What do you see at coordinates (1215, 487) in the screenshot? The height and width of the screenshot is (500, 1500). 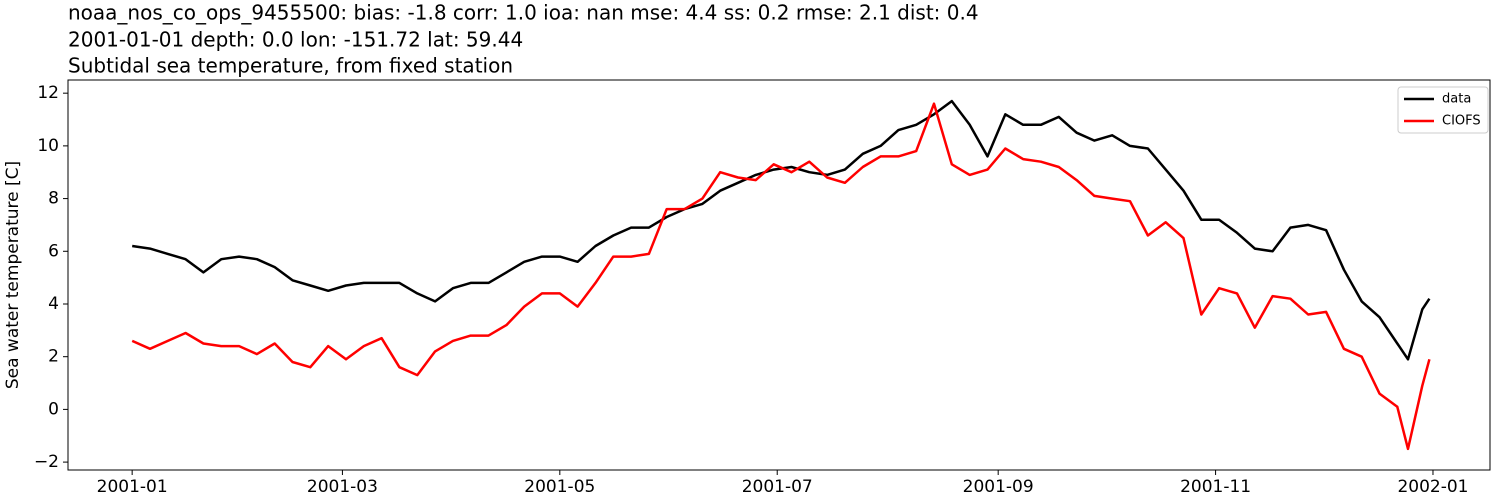 I see `x-tick-label: 2001-11` at bounding box center [1215, 487].